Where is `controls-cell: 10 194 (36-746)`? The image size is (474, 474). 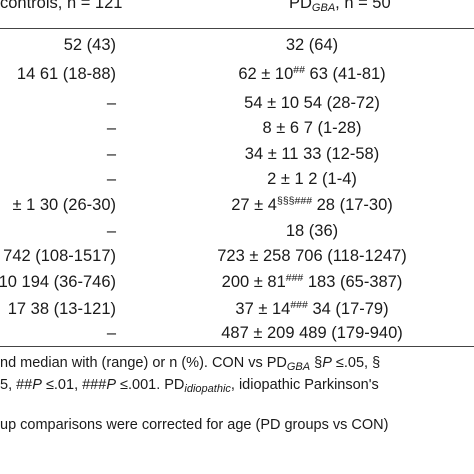
controls-cell: 10 194 (36-746) is located at coordinates (58, 282).